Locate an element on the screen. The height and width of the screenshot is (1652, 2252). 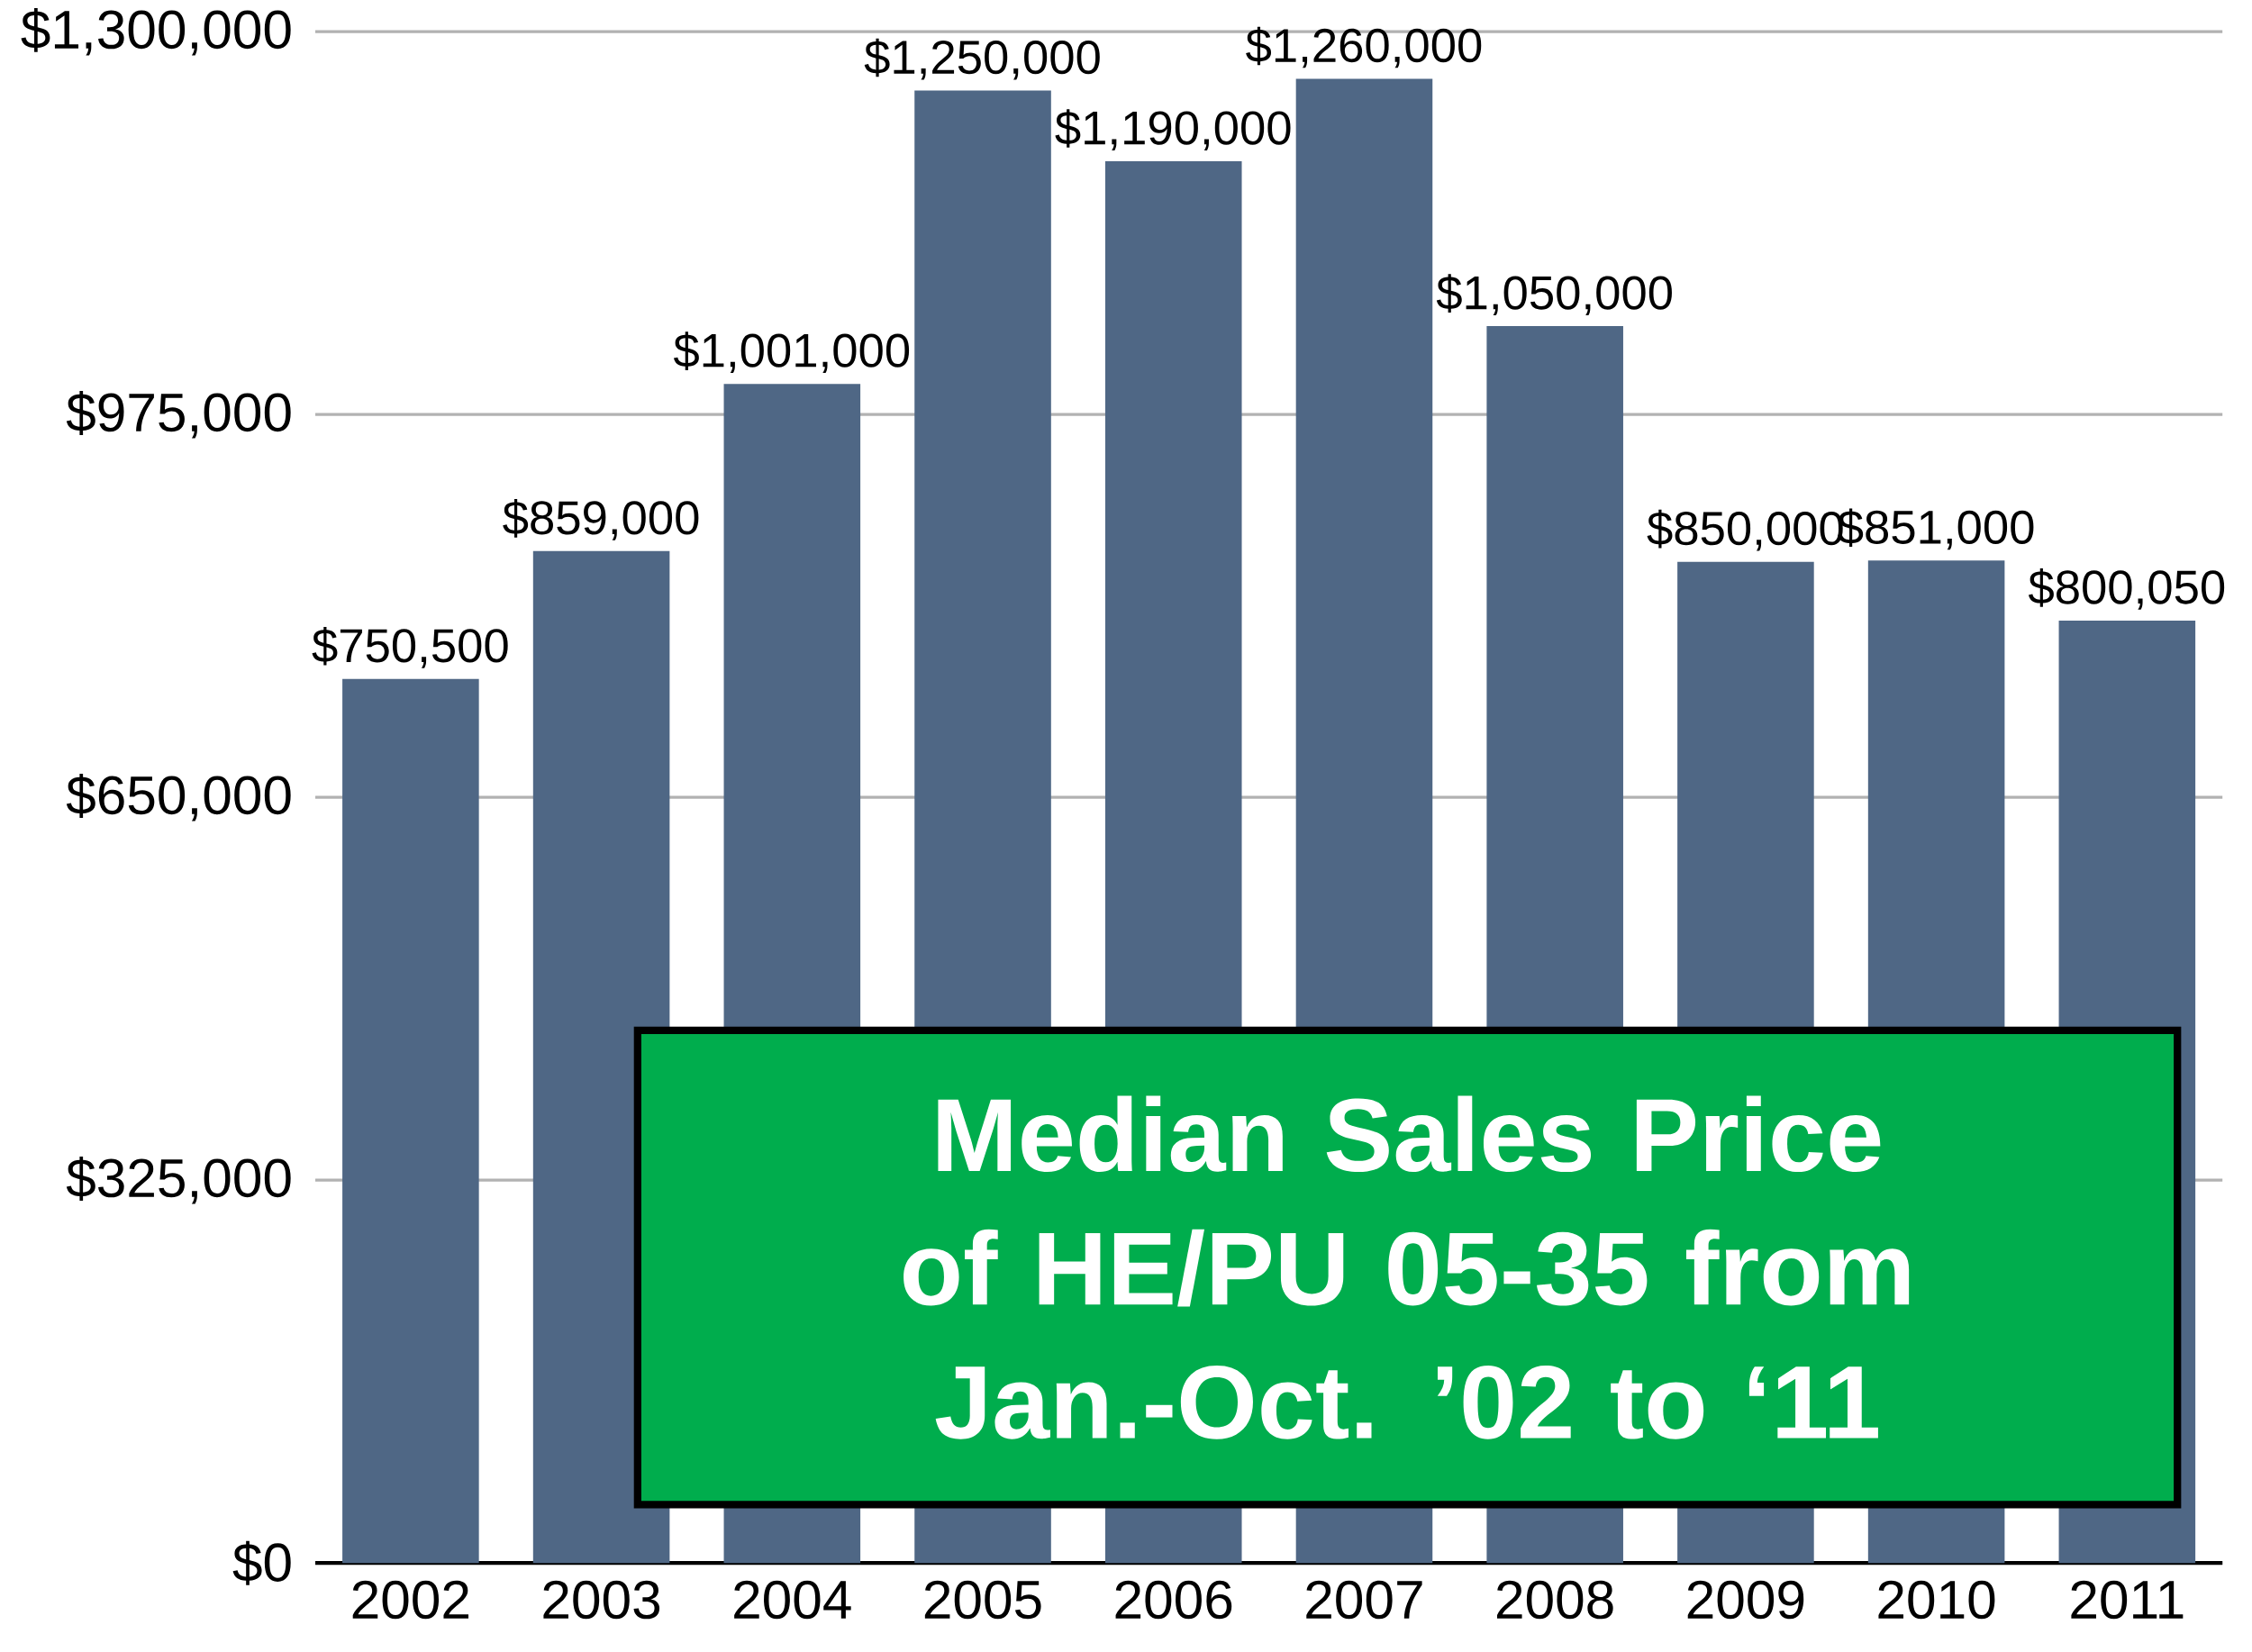
x-tick-label: 2004 is located at coordinates (793, 1600).